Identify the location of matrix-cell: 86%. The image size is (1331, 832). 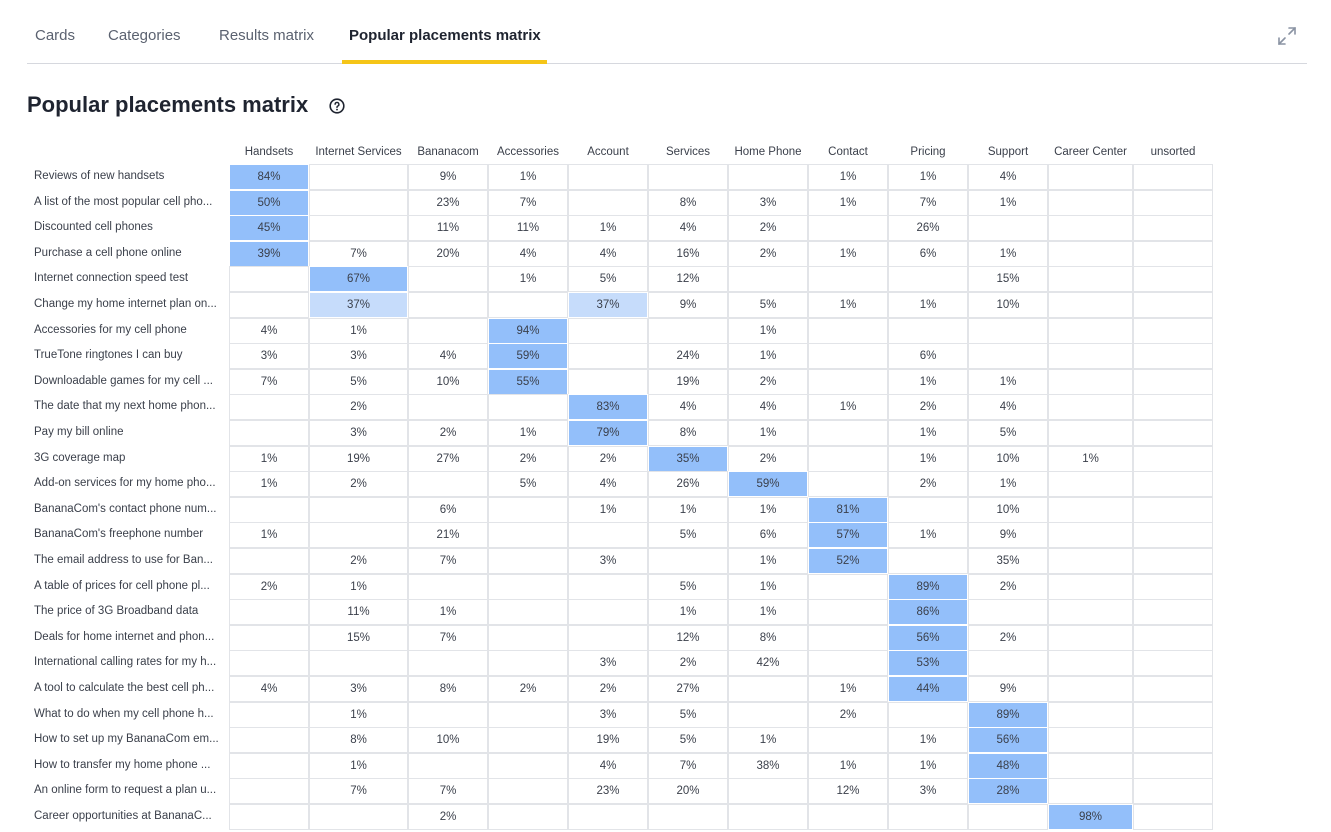
(928, 612).